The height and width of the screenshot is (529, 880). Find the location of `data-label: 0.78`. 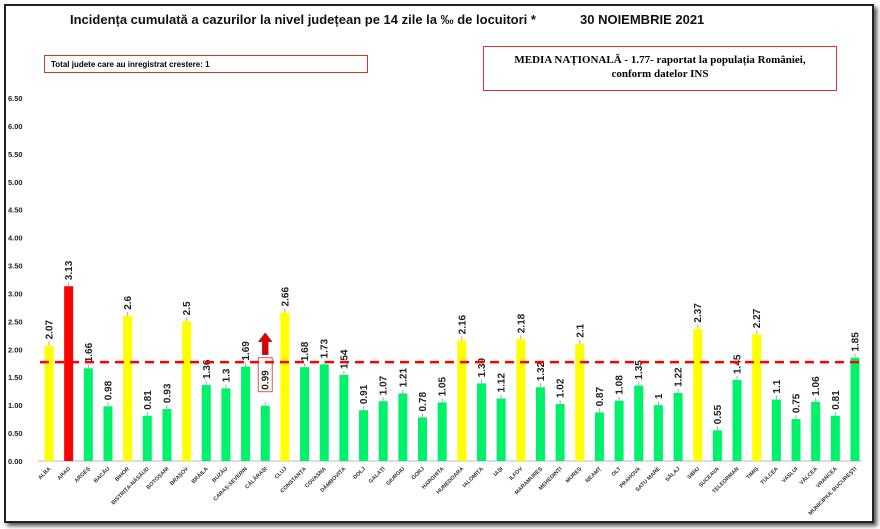

data-label: 0.78 is located at coordinates (423, 402).